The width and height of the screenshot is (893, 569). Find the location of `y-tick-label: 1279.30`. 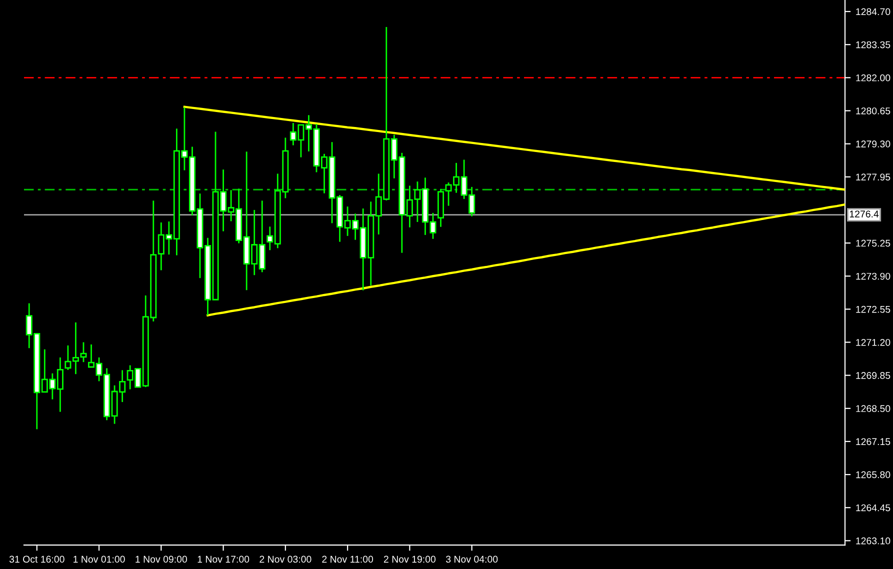

y-tick-label: 1279.30 is located at coordinates (873, 144).